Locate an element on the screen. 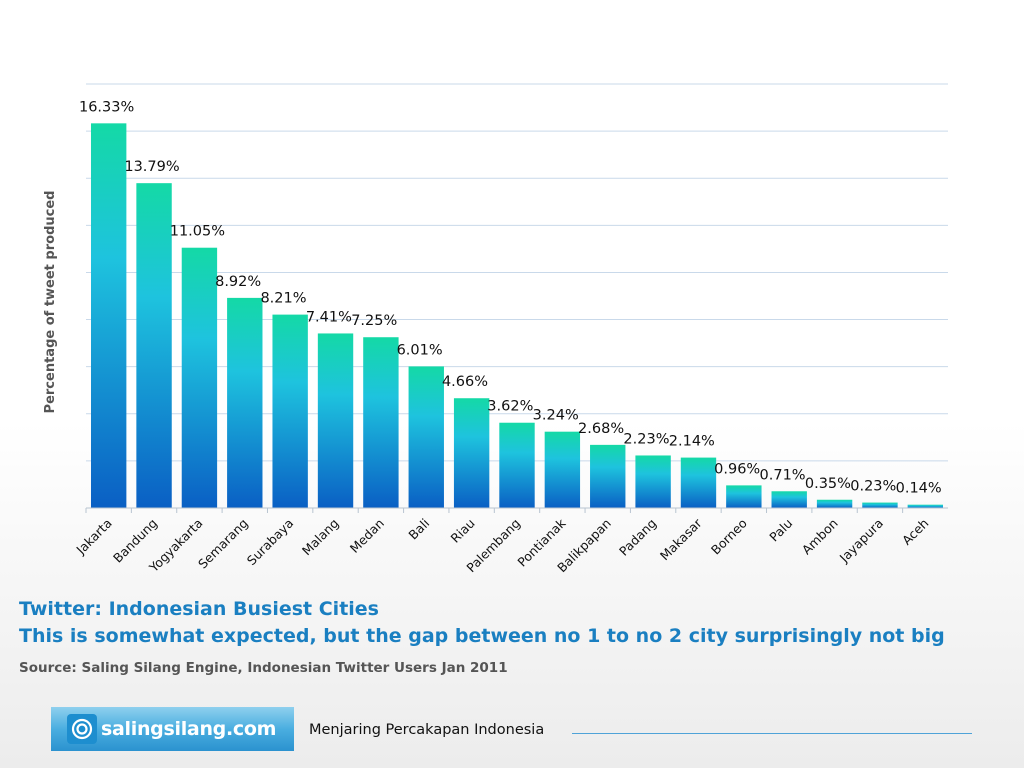  data-label: 2.14% is located at coordinates (692, 442).